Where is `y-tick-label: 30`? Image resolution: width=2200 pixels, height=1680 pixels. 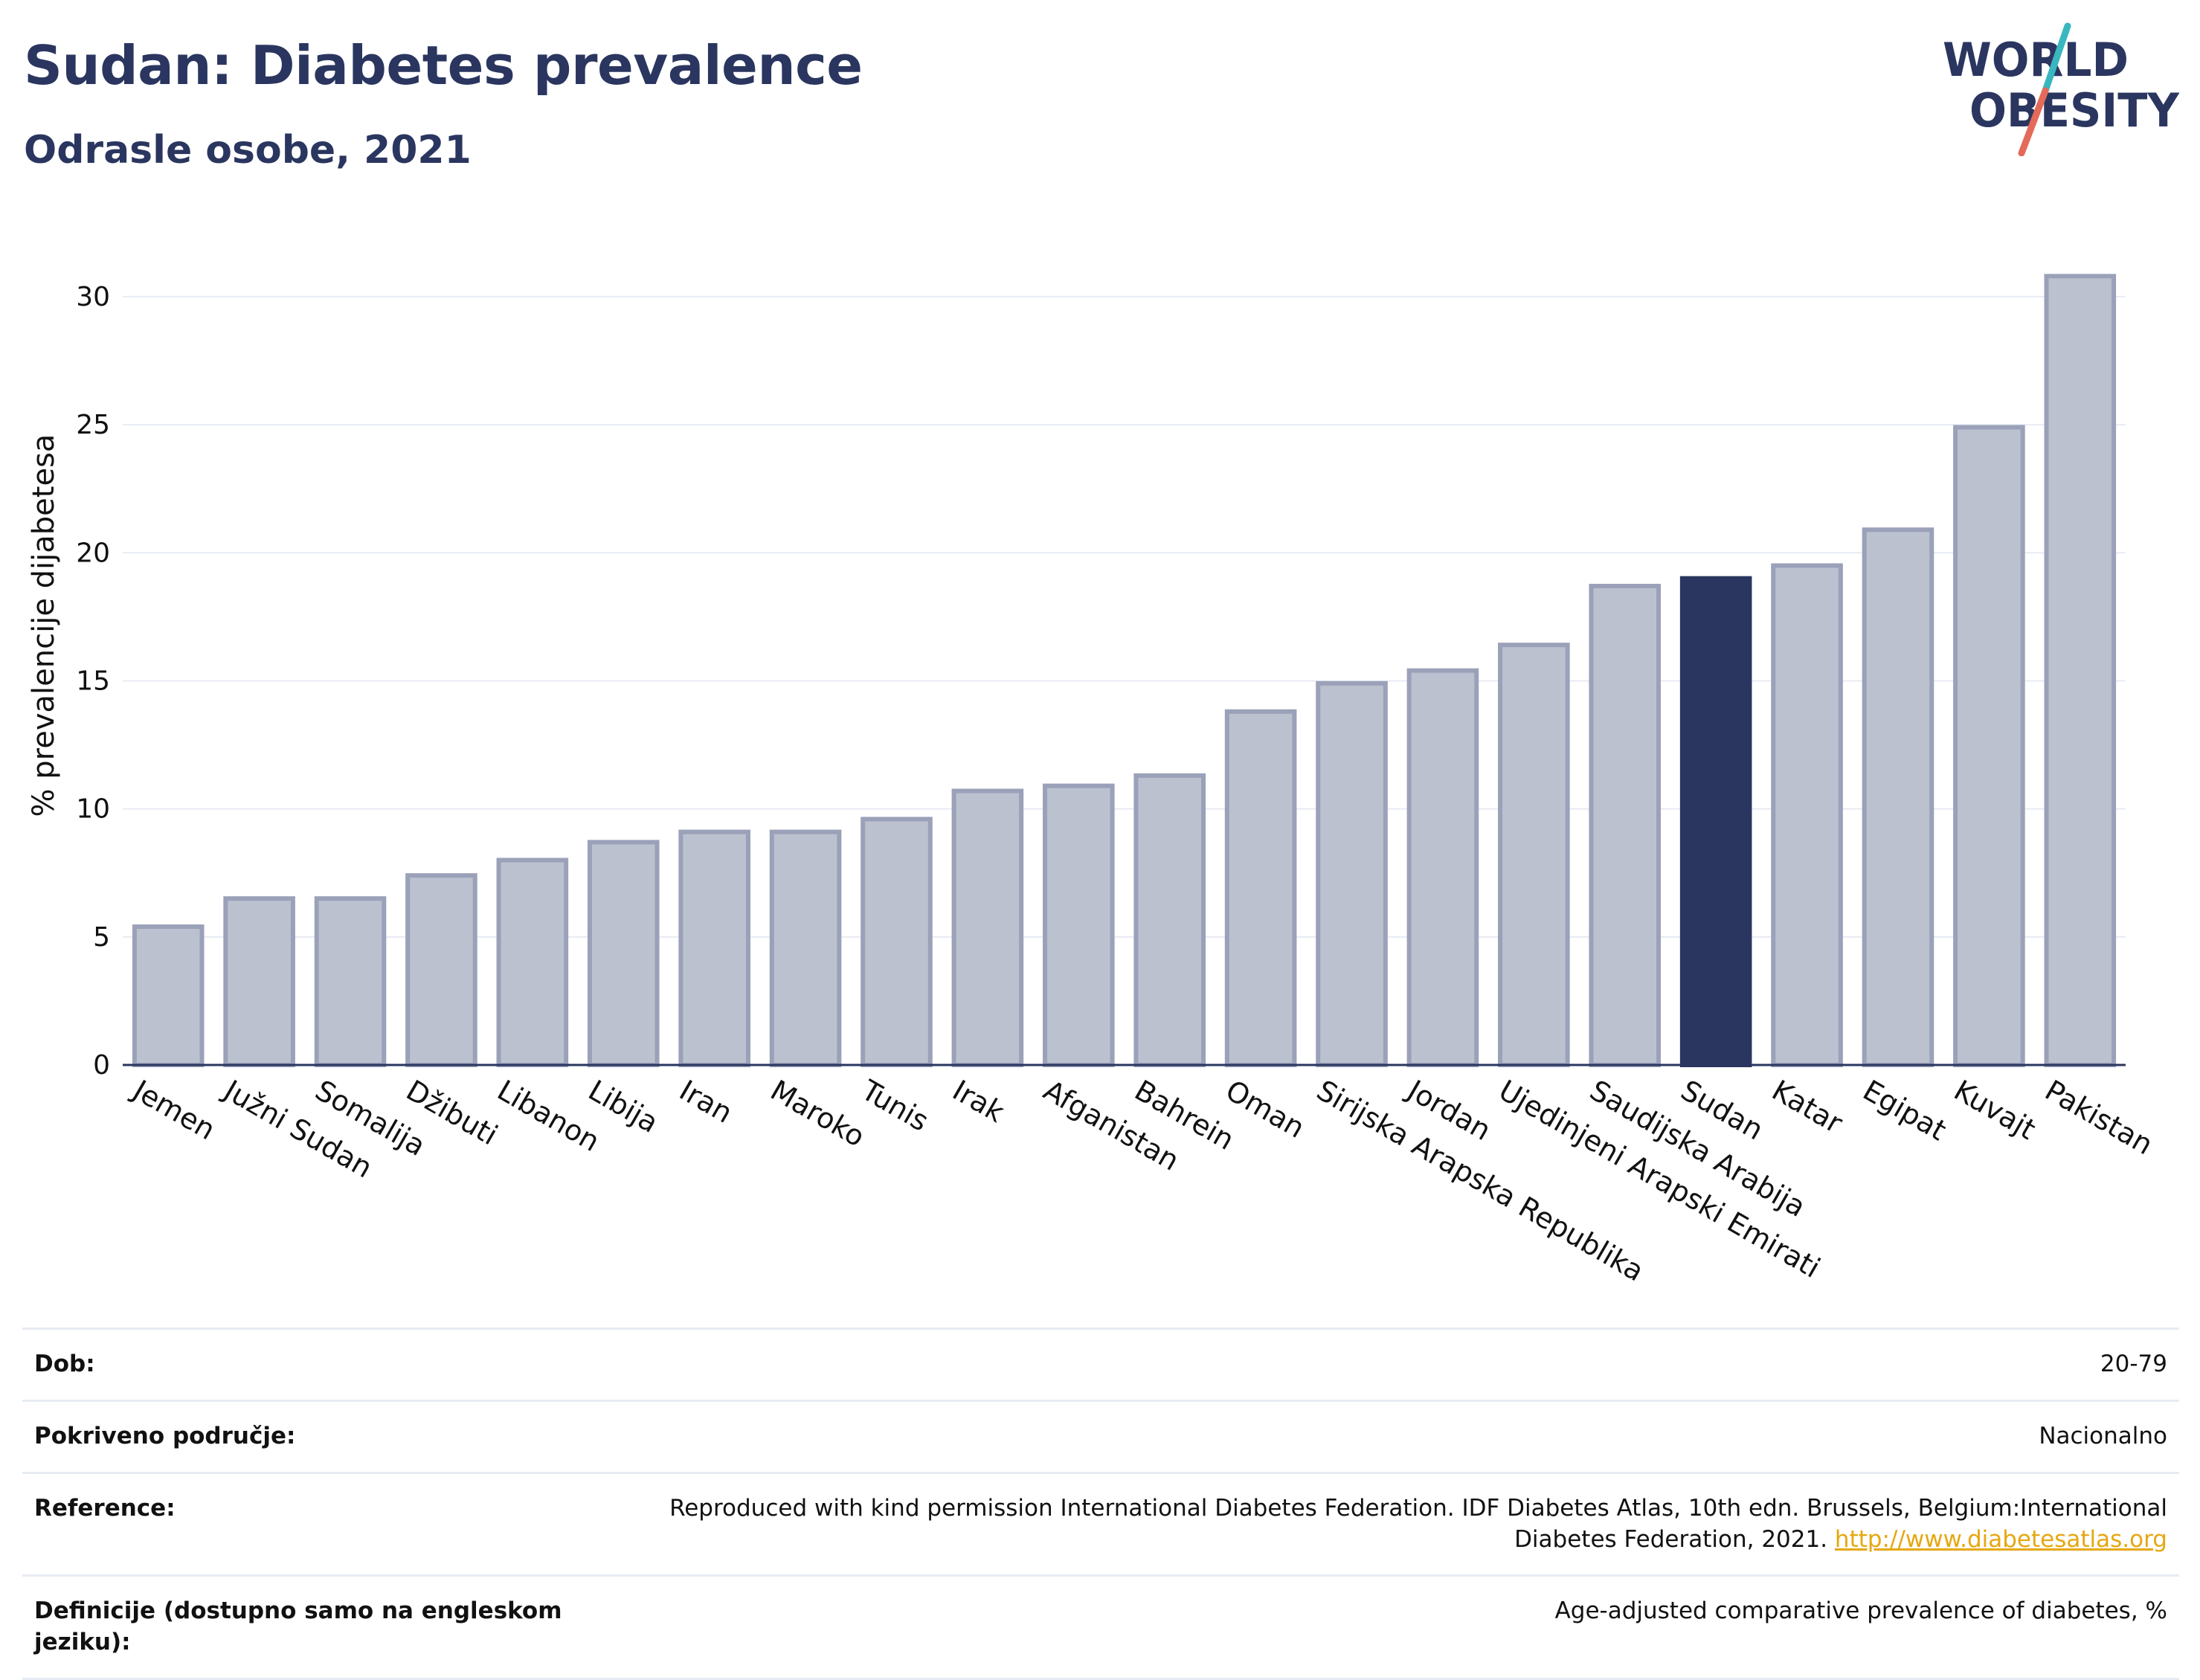 y-tick-label: 30 is located at coordinates (93, 297).